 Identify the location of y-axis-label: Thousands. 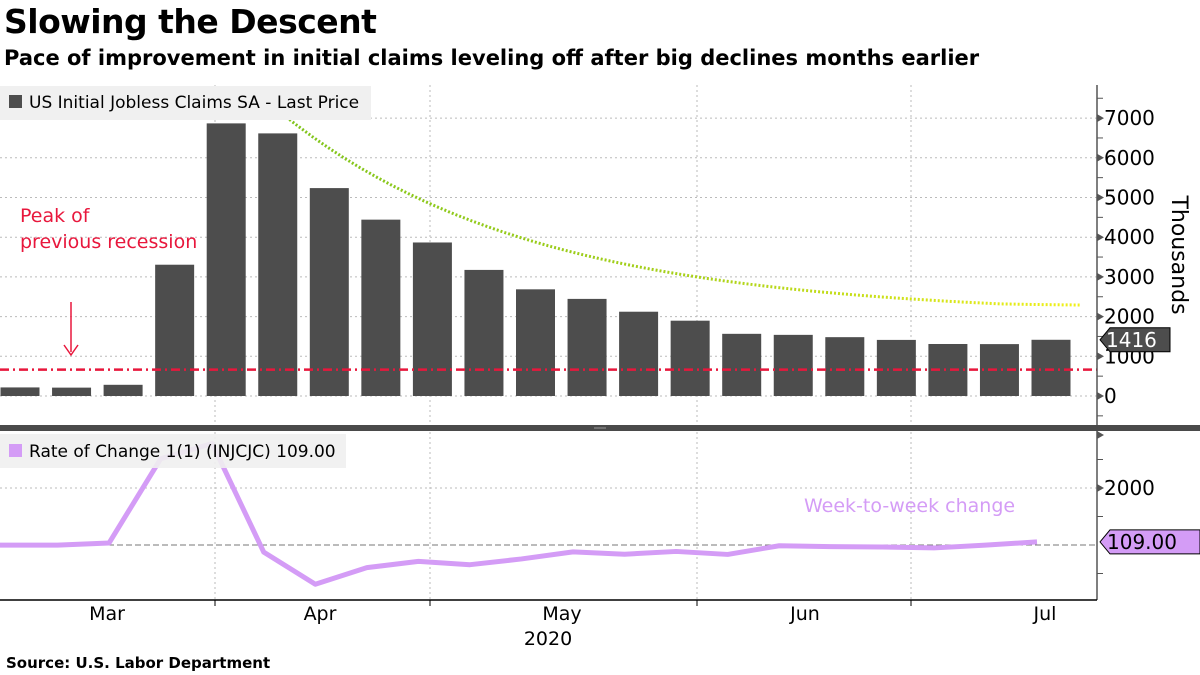
(1178, 254).